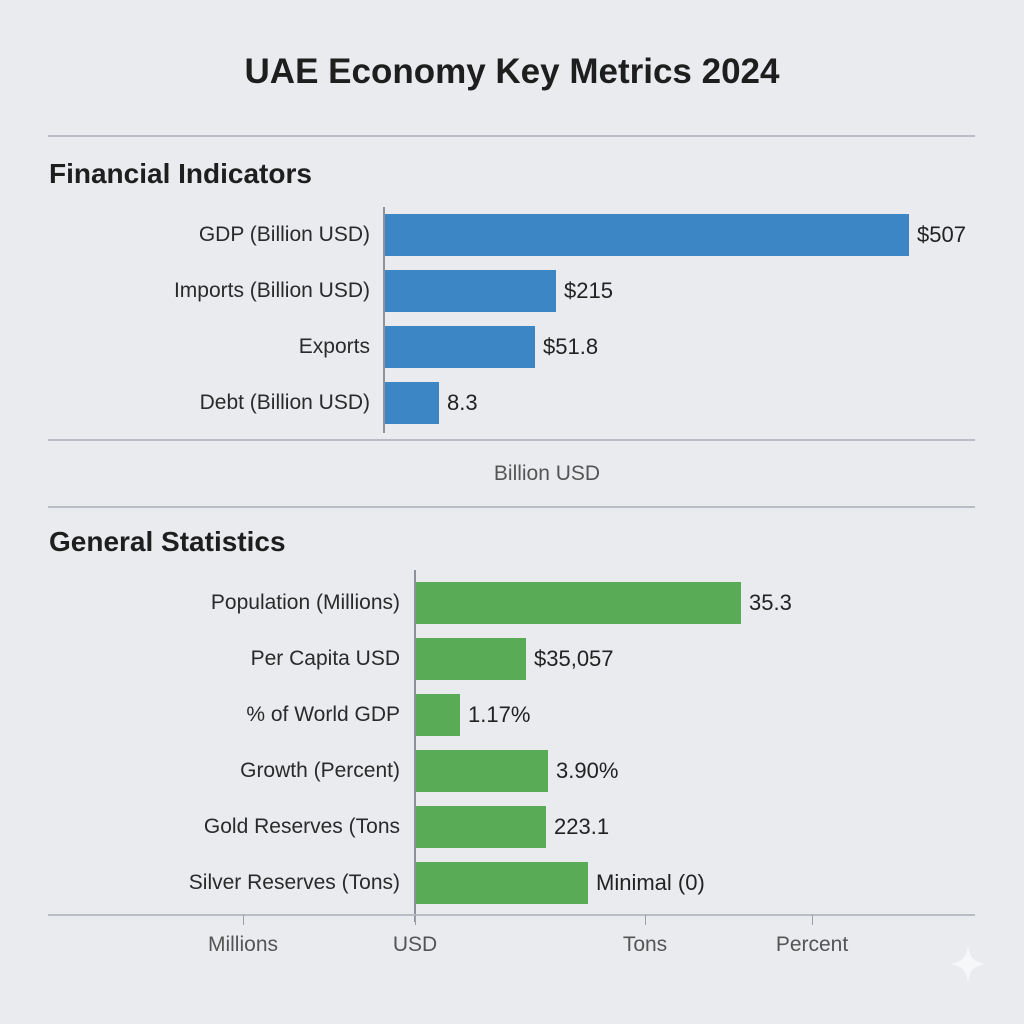 The image size is (1024, 1024). What do you see at coordinates (301, 826) in the screenshot?
I see `category-label: Gold Reserves (Tons` at bounding box center [301, 826].